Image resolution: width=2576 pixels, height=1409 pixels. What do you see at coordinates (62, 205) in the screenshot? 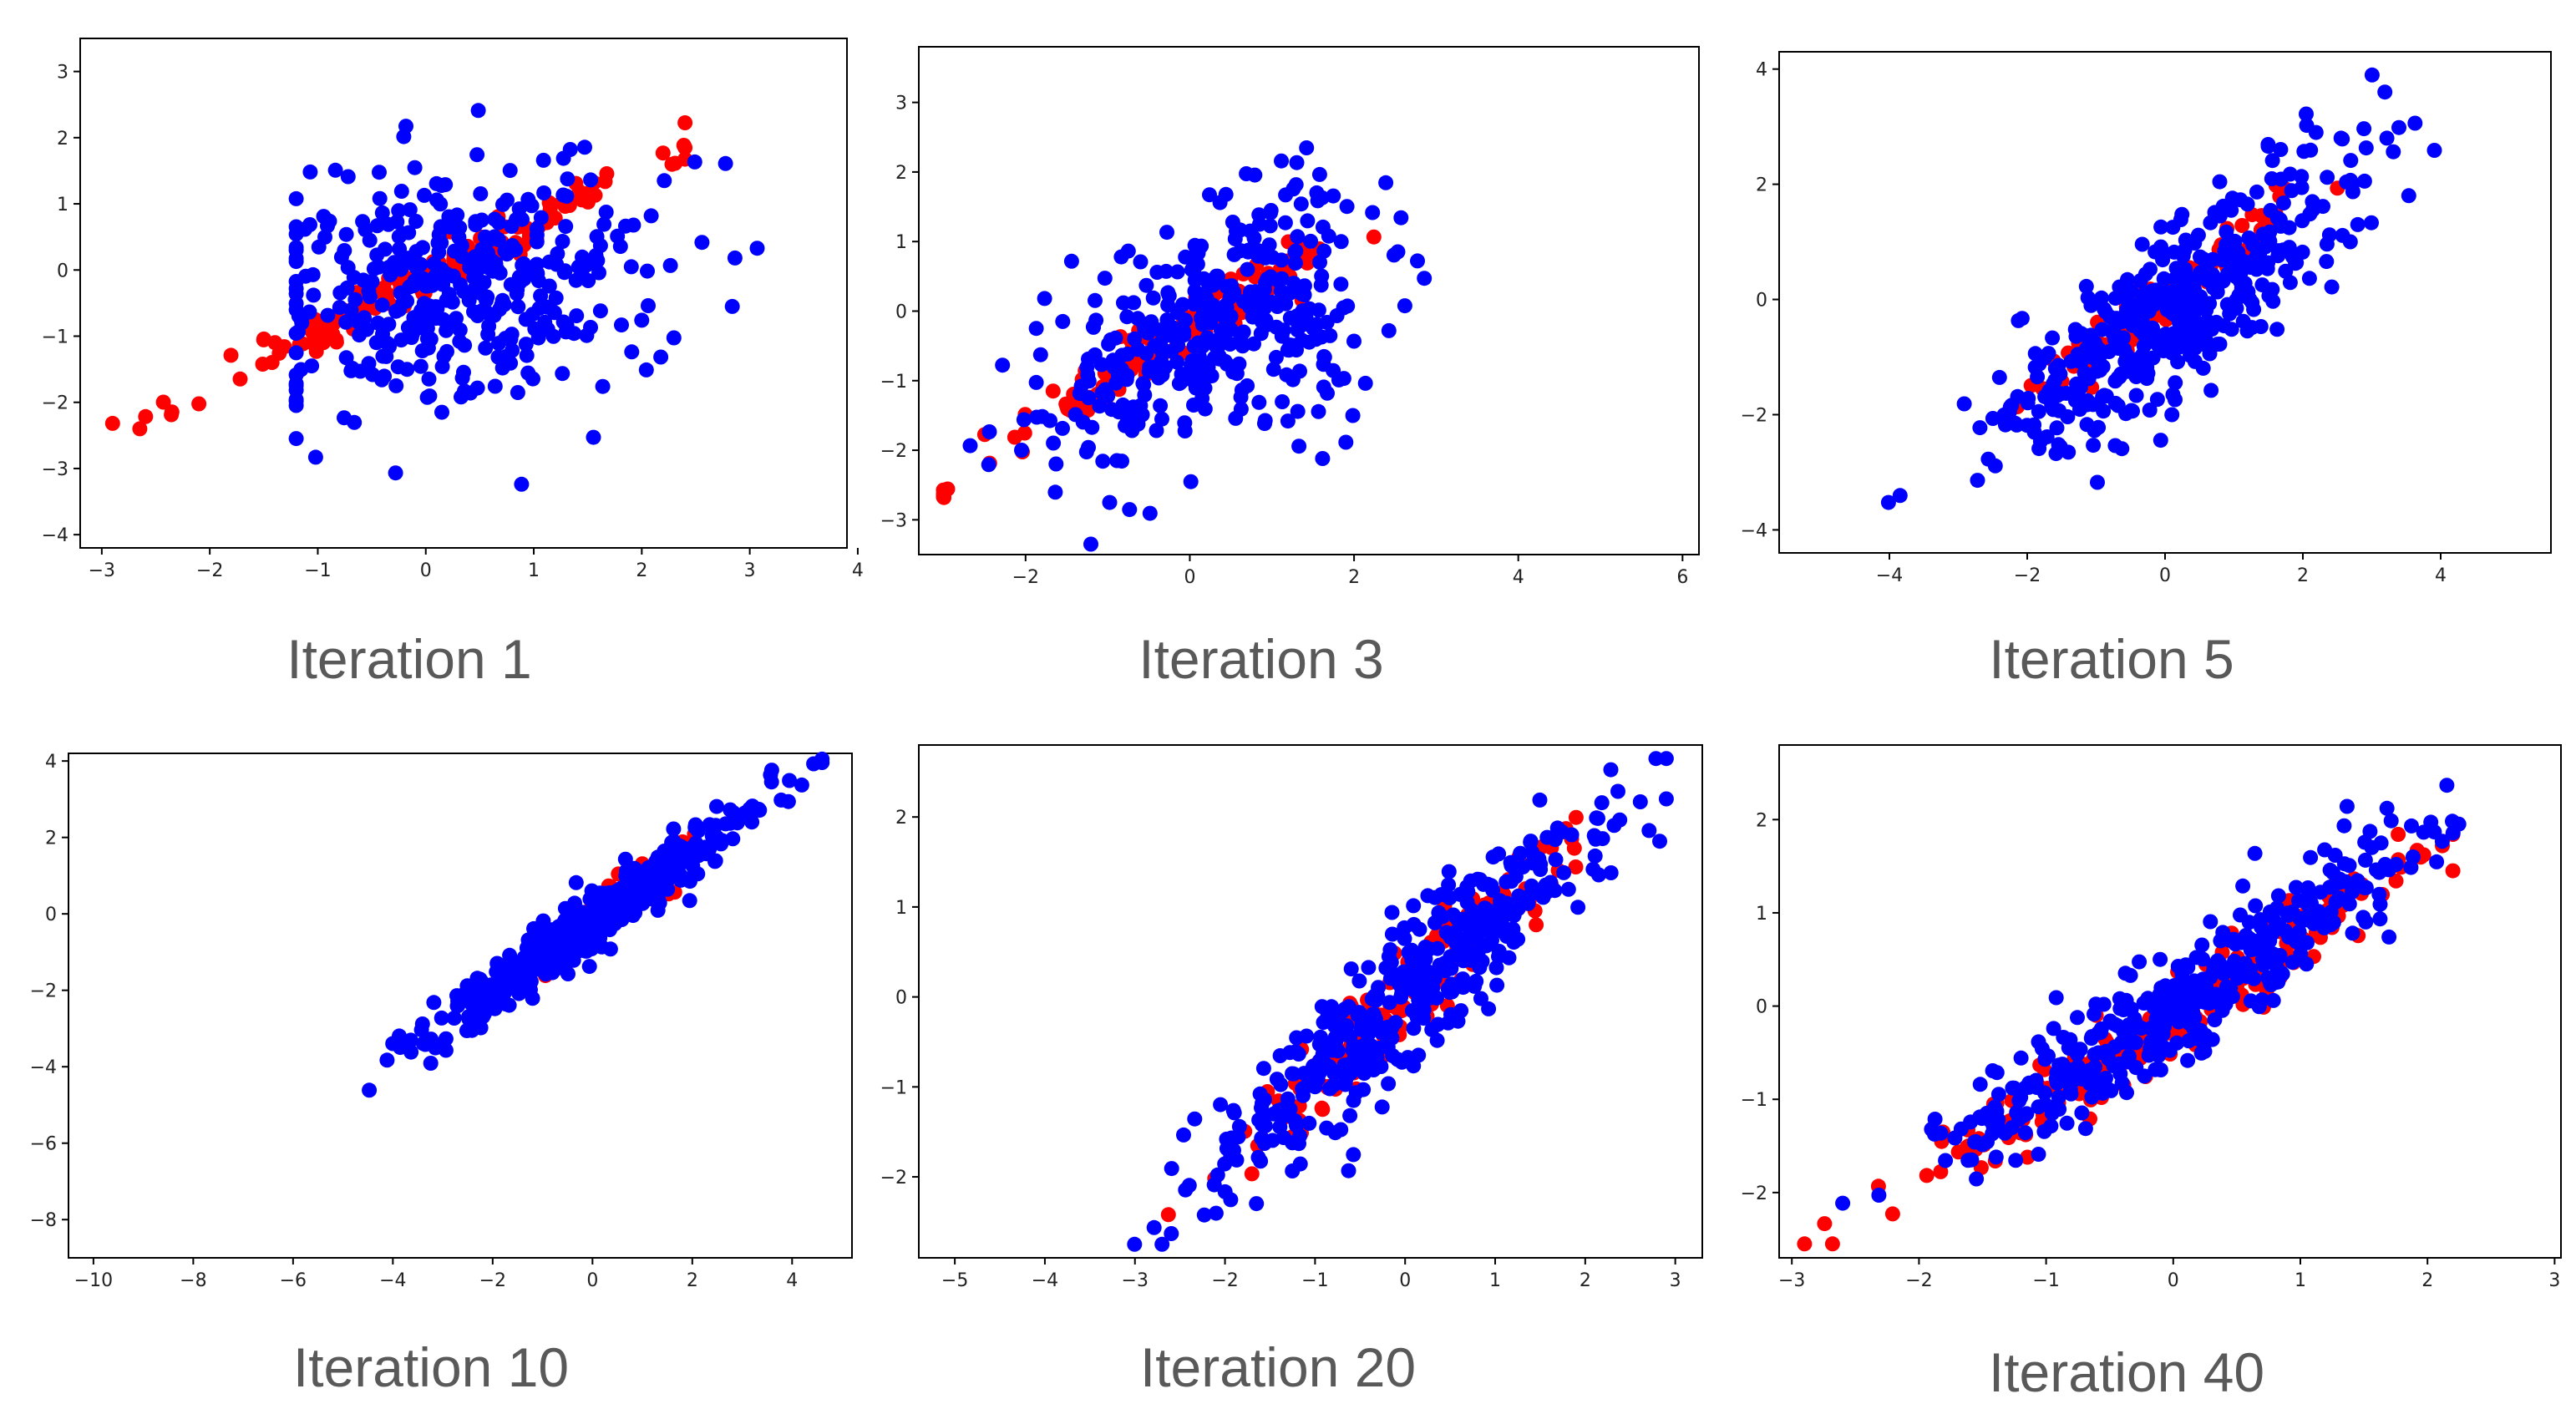
I see `y-tick-label: 1` at bounding box center [62, 205].